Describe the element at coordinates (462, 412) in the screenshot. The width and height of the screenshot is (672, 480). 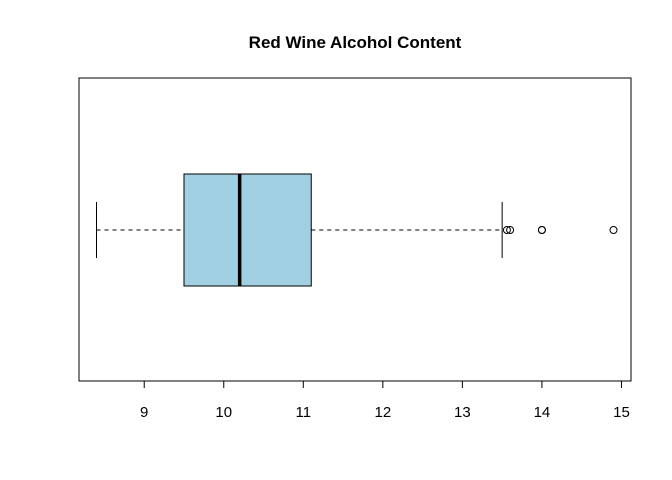
I see `x-tick-label: 13` at that location.